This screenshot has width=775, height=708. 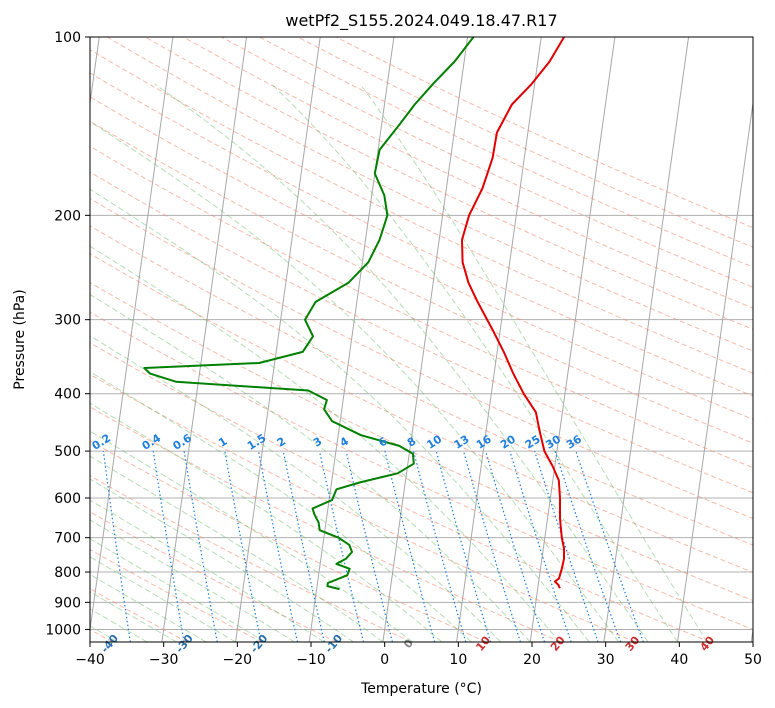 What do you see at coordinates (67, 539) in the screenshot?
I see `y-tick-label: 700` at bounding box center [67, 539].